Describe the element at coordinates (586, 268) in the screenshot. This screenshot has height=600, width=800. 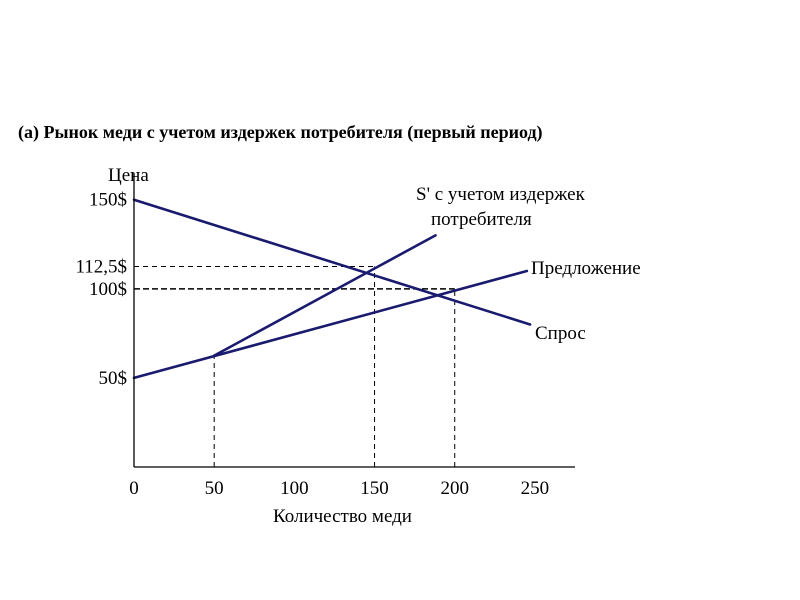
I see `label-supply: Предложение` at that location.